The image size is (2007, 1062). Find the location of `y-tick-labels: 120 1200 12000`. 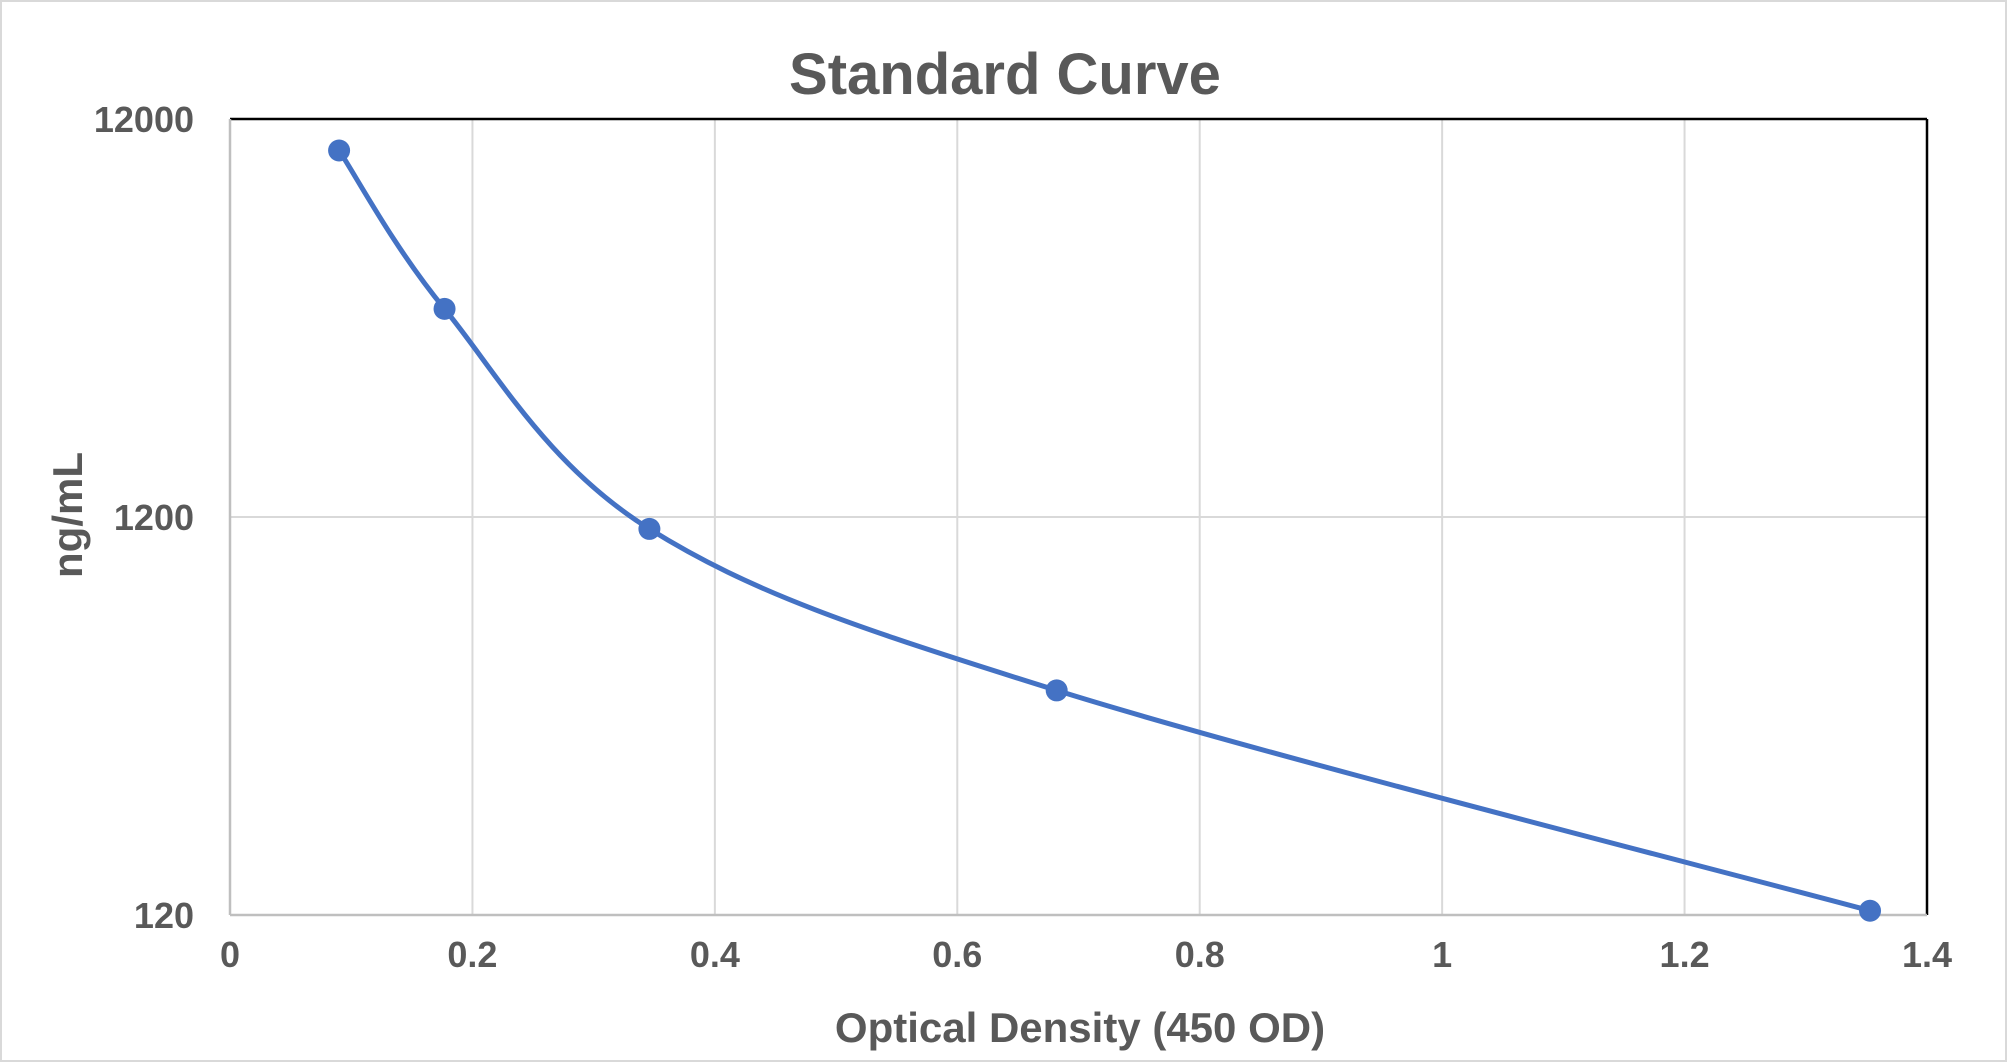

y-tick-labels: 120 1200 12000 is located at coordinates (144, 517).